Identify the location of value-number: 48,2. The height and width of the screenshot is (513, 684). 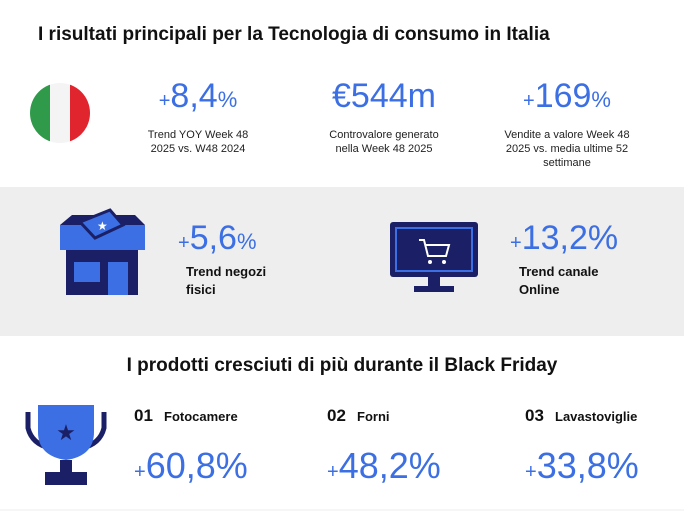
(374, 465).